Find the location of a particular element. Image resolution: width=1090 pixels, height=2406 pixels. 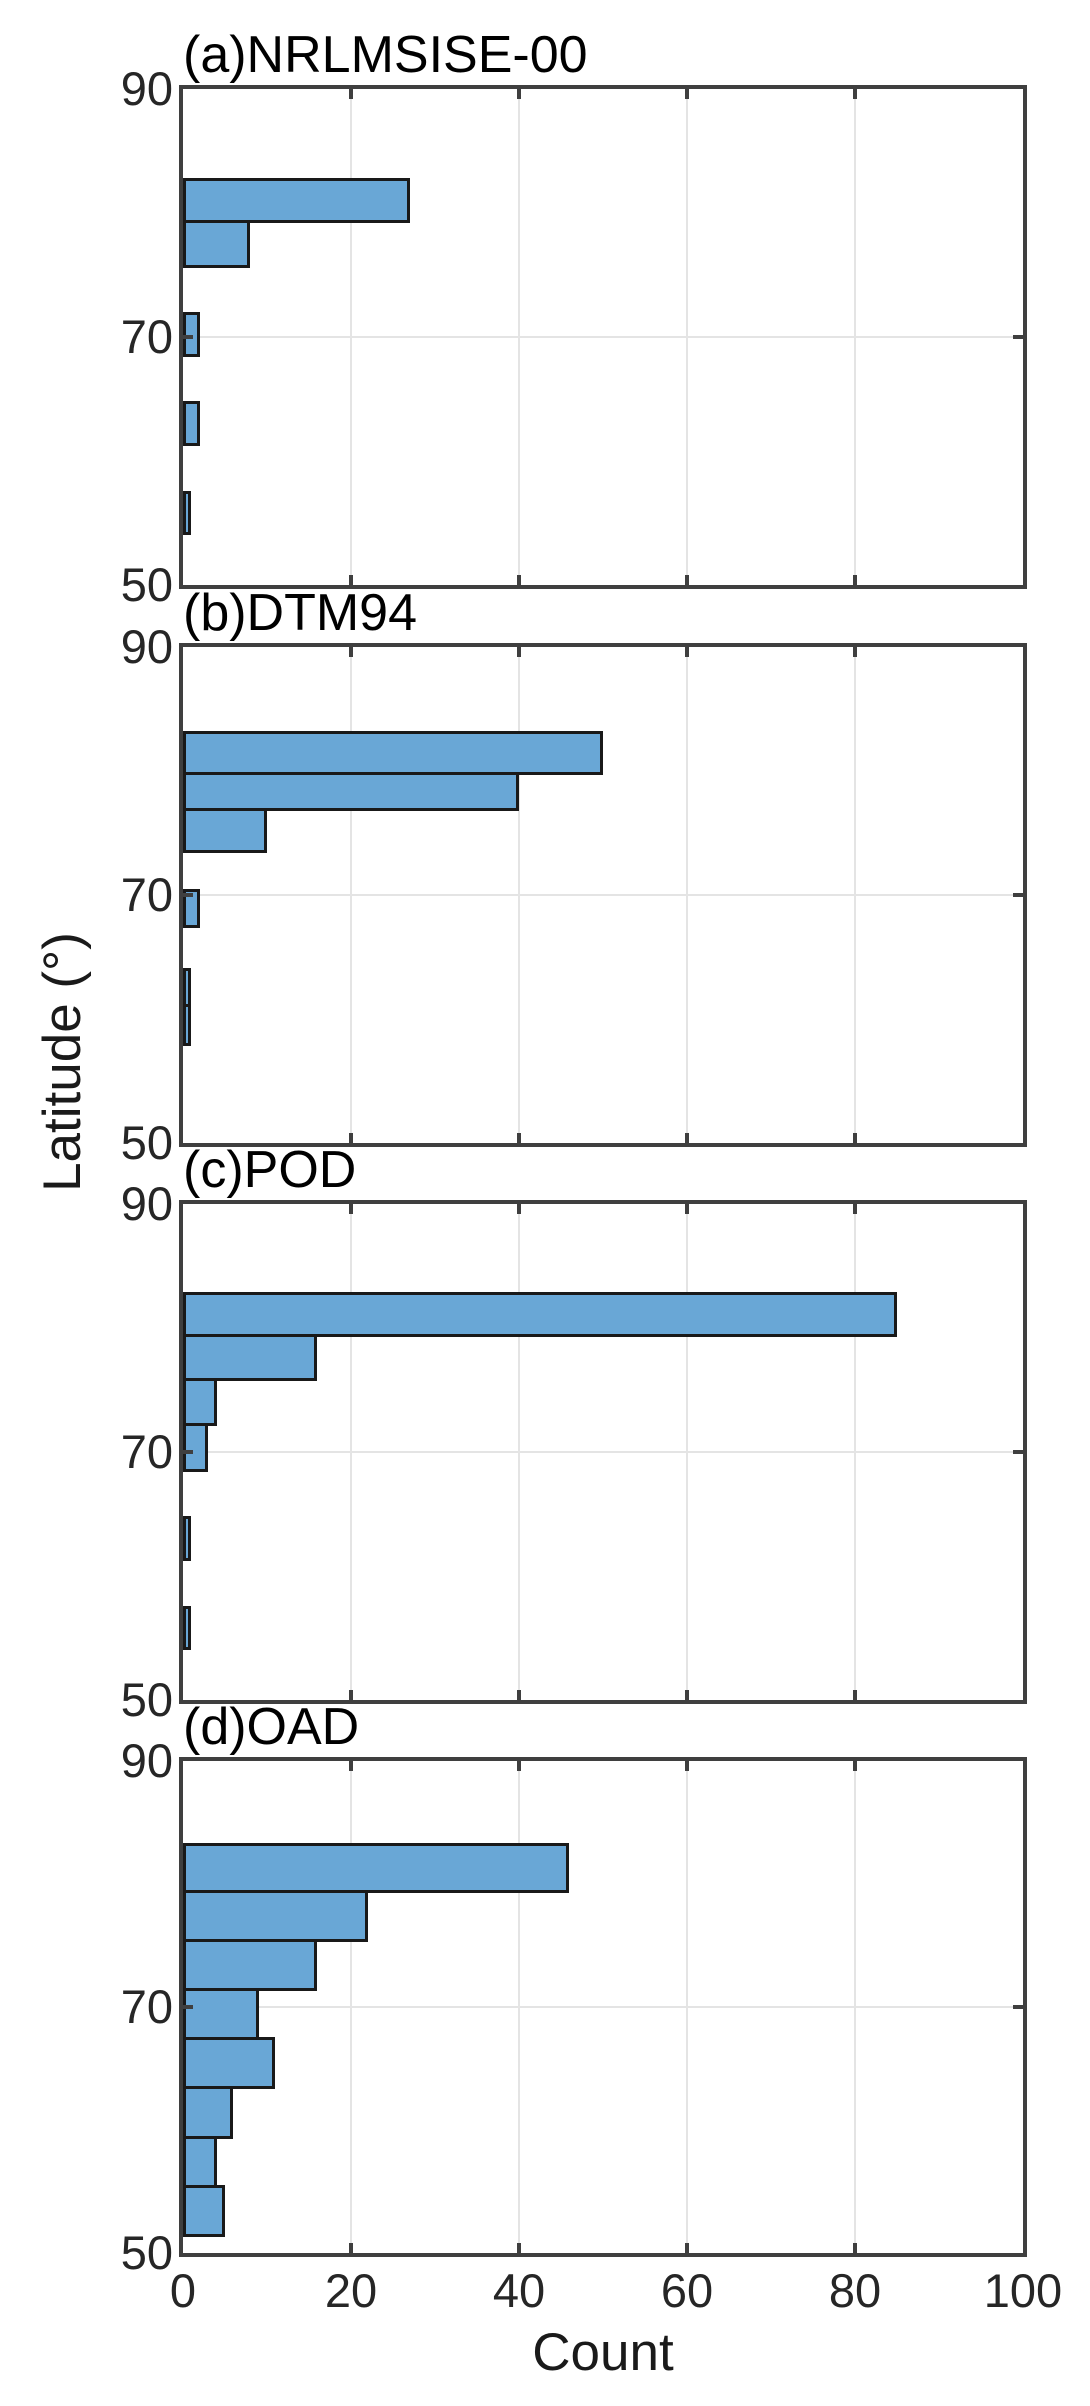

x-tick-label: 40 is located at coordinates (519, 2290).